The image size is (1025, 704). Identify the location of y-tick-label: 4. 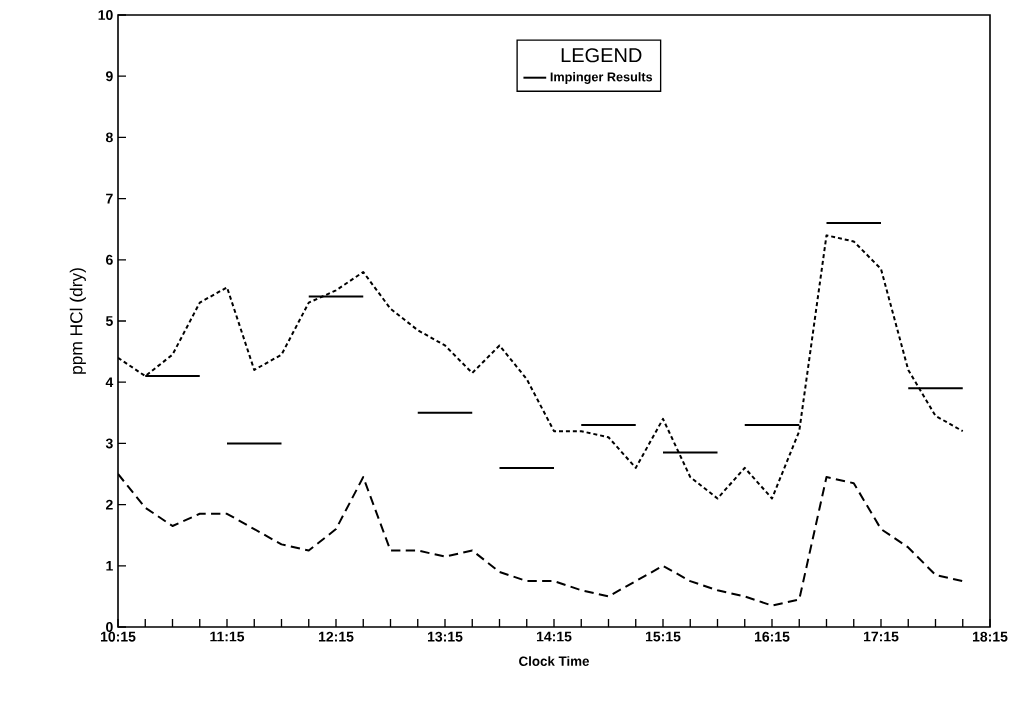
(109, 382).